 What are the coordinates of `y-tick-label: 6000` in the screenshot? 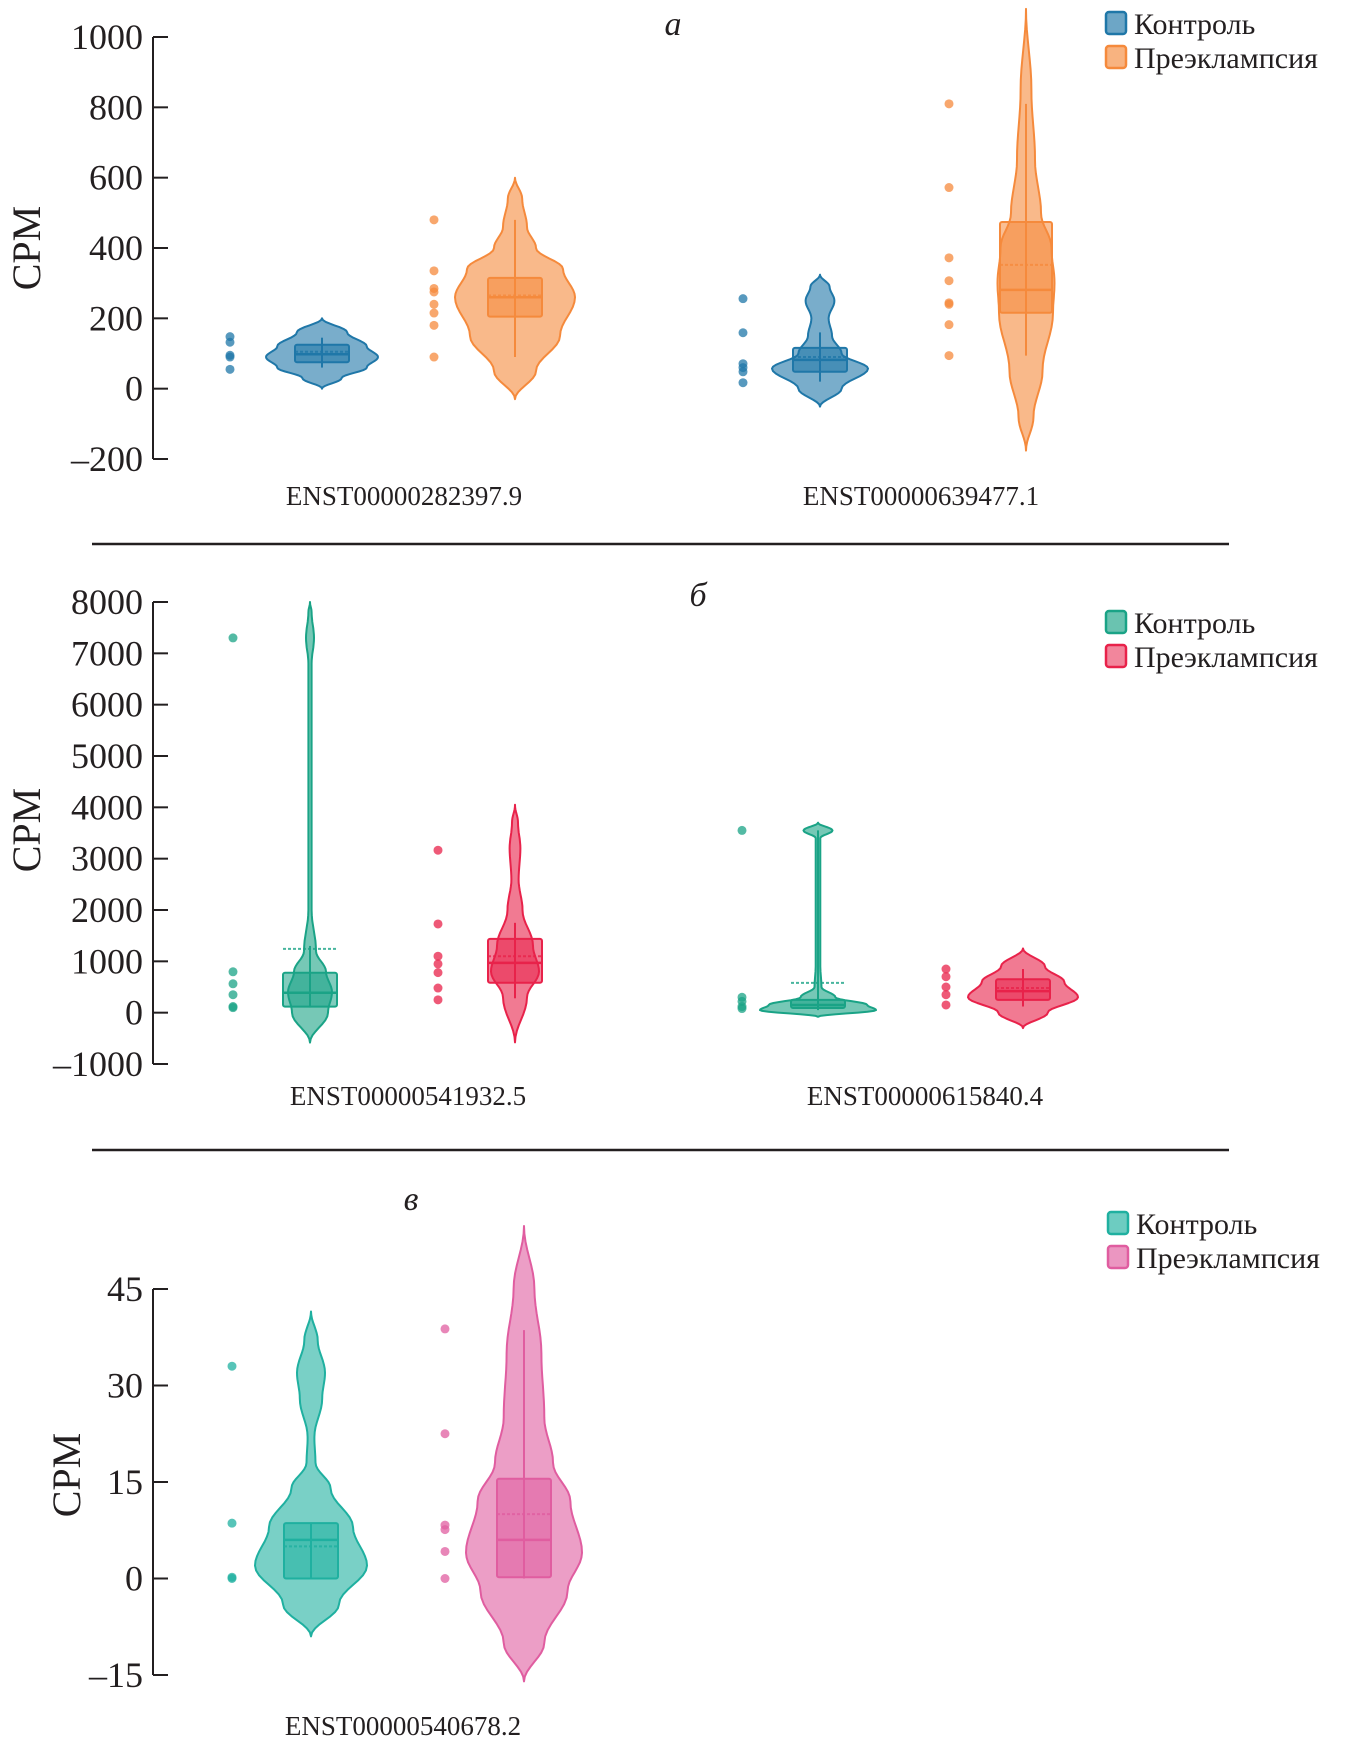 It's located at (107, 705).